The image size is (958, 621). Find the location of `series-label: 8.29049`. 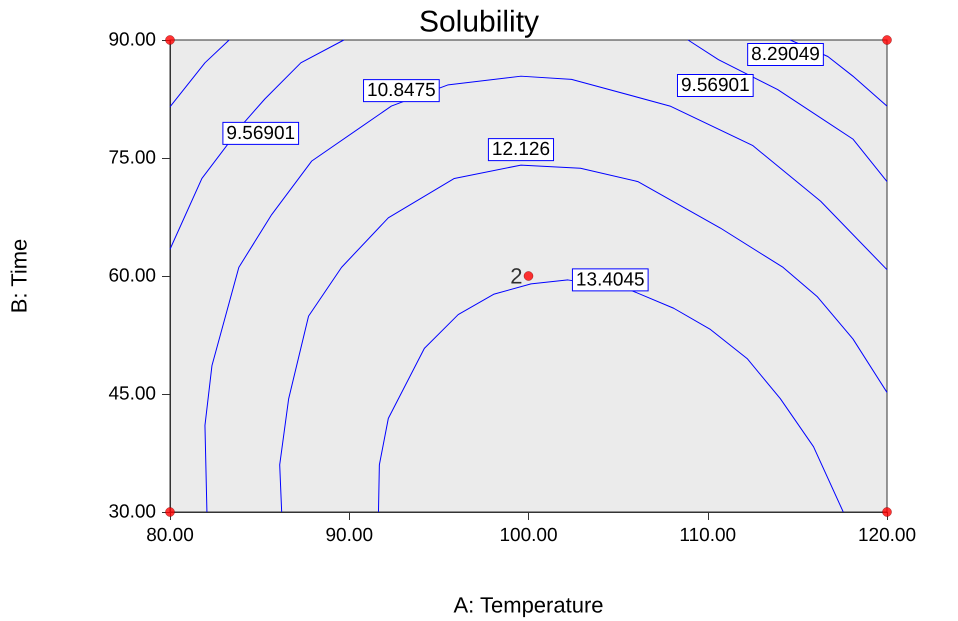

series-label: 8.29049 is located at coordinates (785, 55).